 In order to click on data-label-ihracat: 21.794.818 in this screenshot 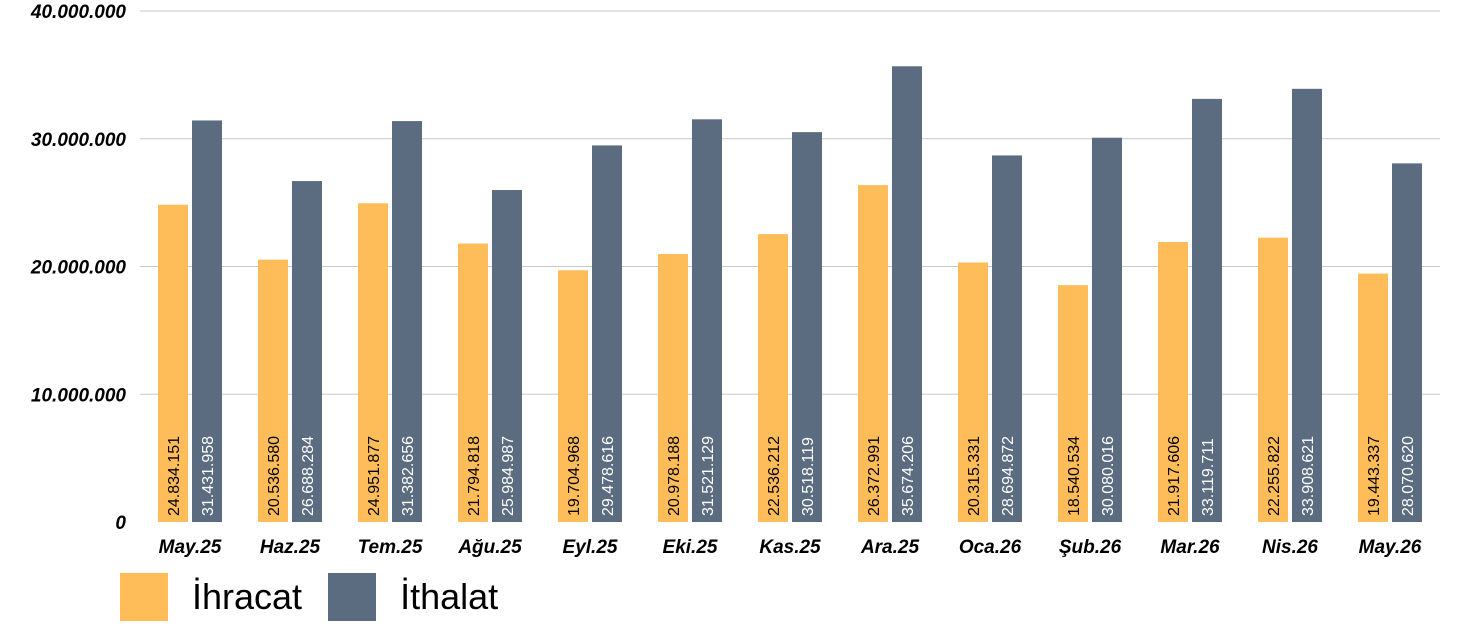, I will do `click(474, 476)`.